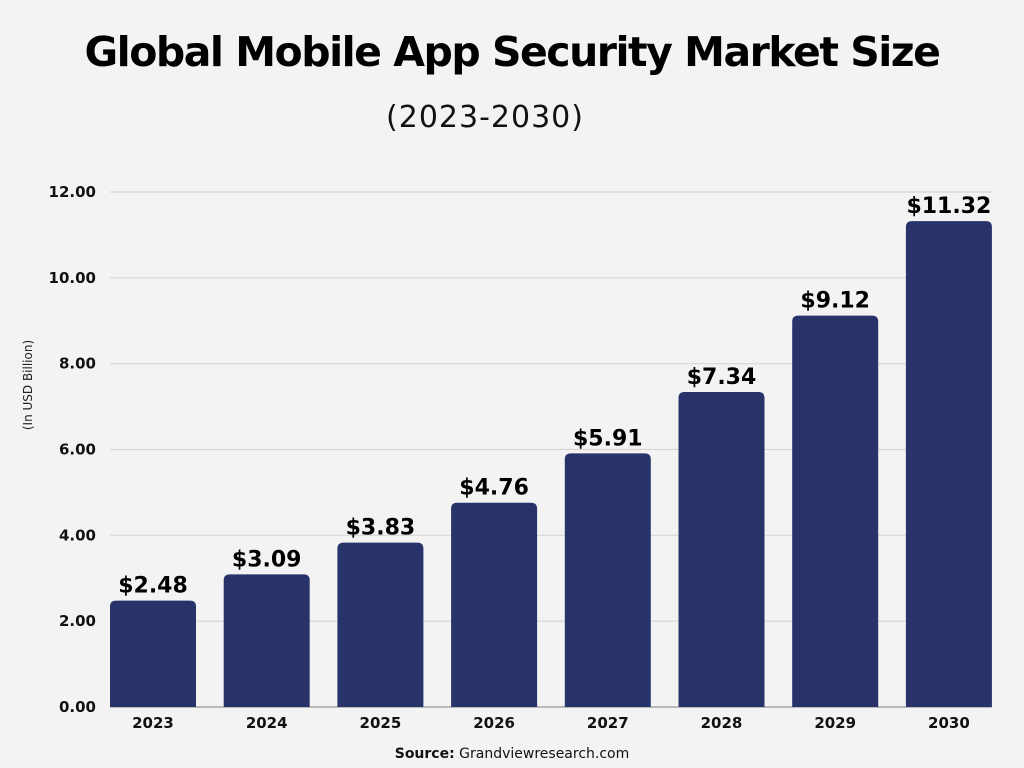 Image resolution: width=1024 pixels, height=768 pixels. What do you see at coordinates (608, 723) in the screenshot?
I see `x-tick-label: 2027` at bounding box center [608, 723].